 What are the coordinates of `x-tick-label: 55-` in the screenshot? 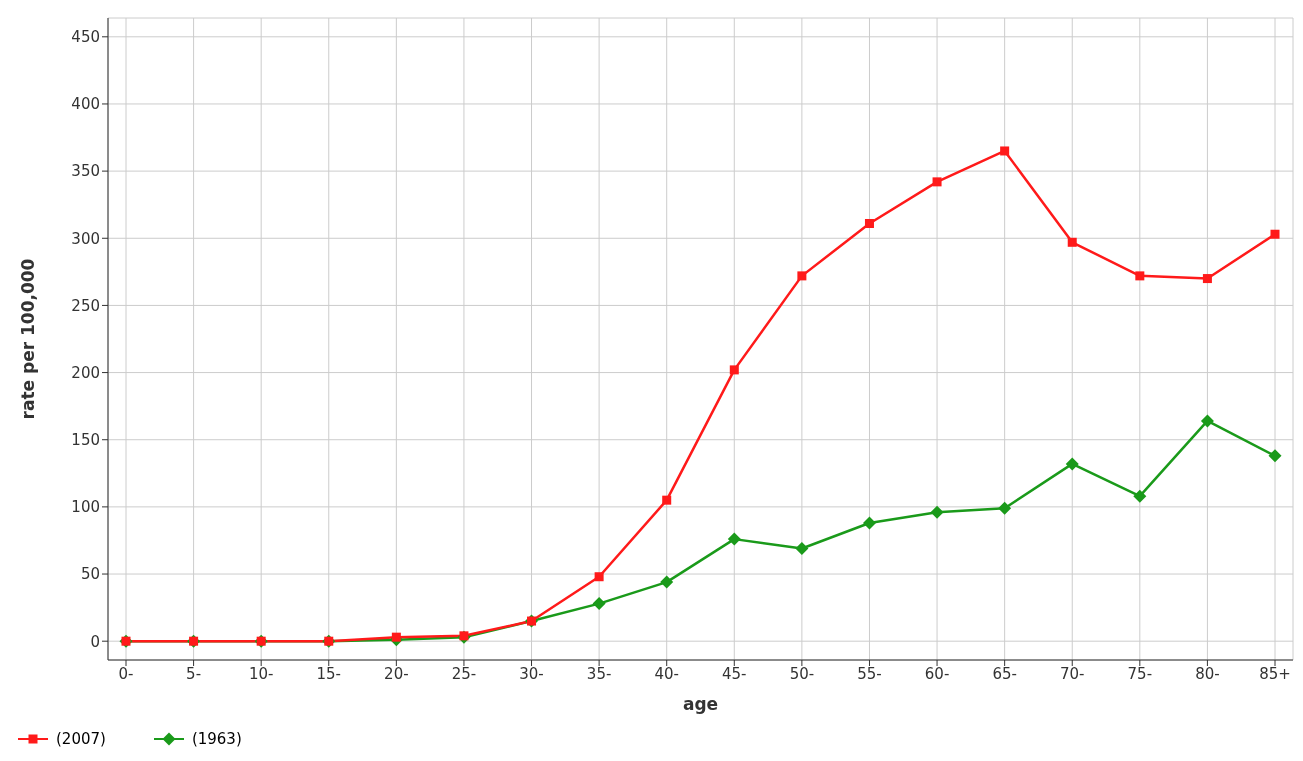 It's located at (869, 673).